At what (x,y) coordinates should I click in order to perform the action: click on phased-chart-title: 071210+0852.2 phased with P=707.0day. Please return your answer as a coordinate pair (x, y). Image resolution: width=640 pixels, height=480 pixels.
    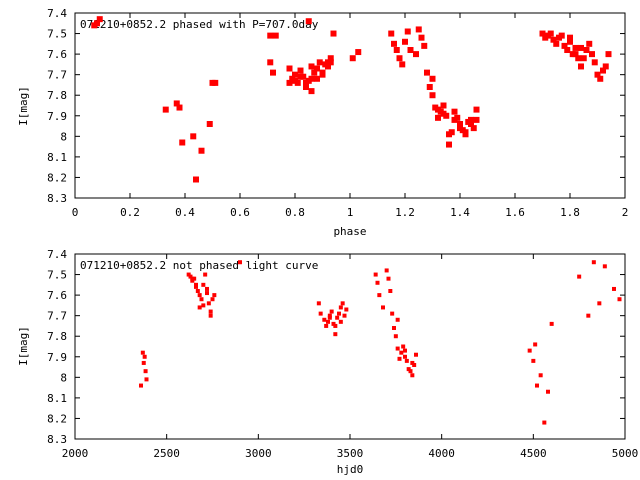
    Looking at the image, I should click on (199, 24).